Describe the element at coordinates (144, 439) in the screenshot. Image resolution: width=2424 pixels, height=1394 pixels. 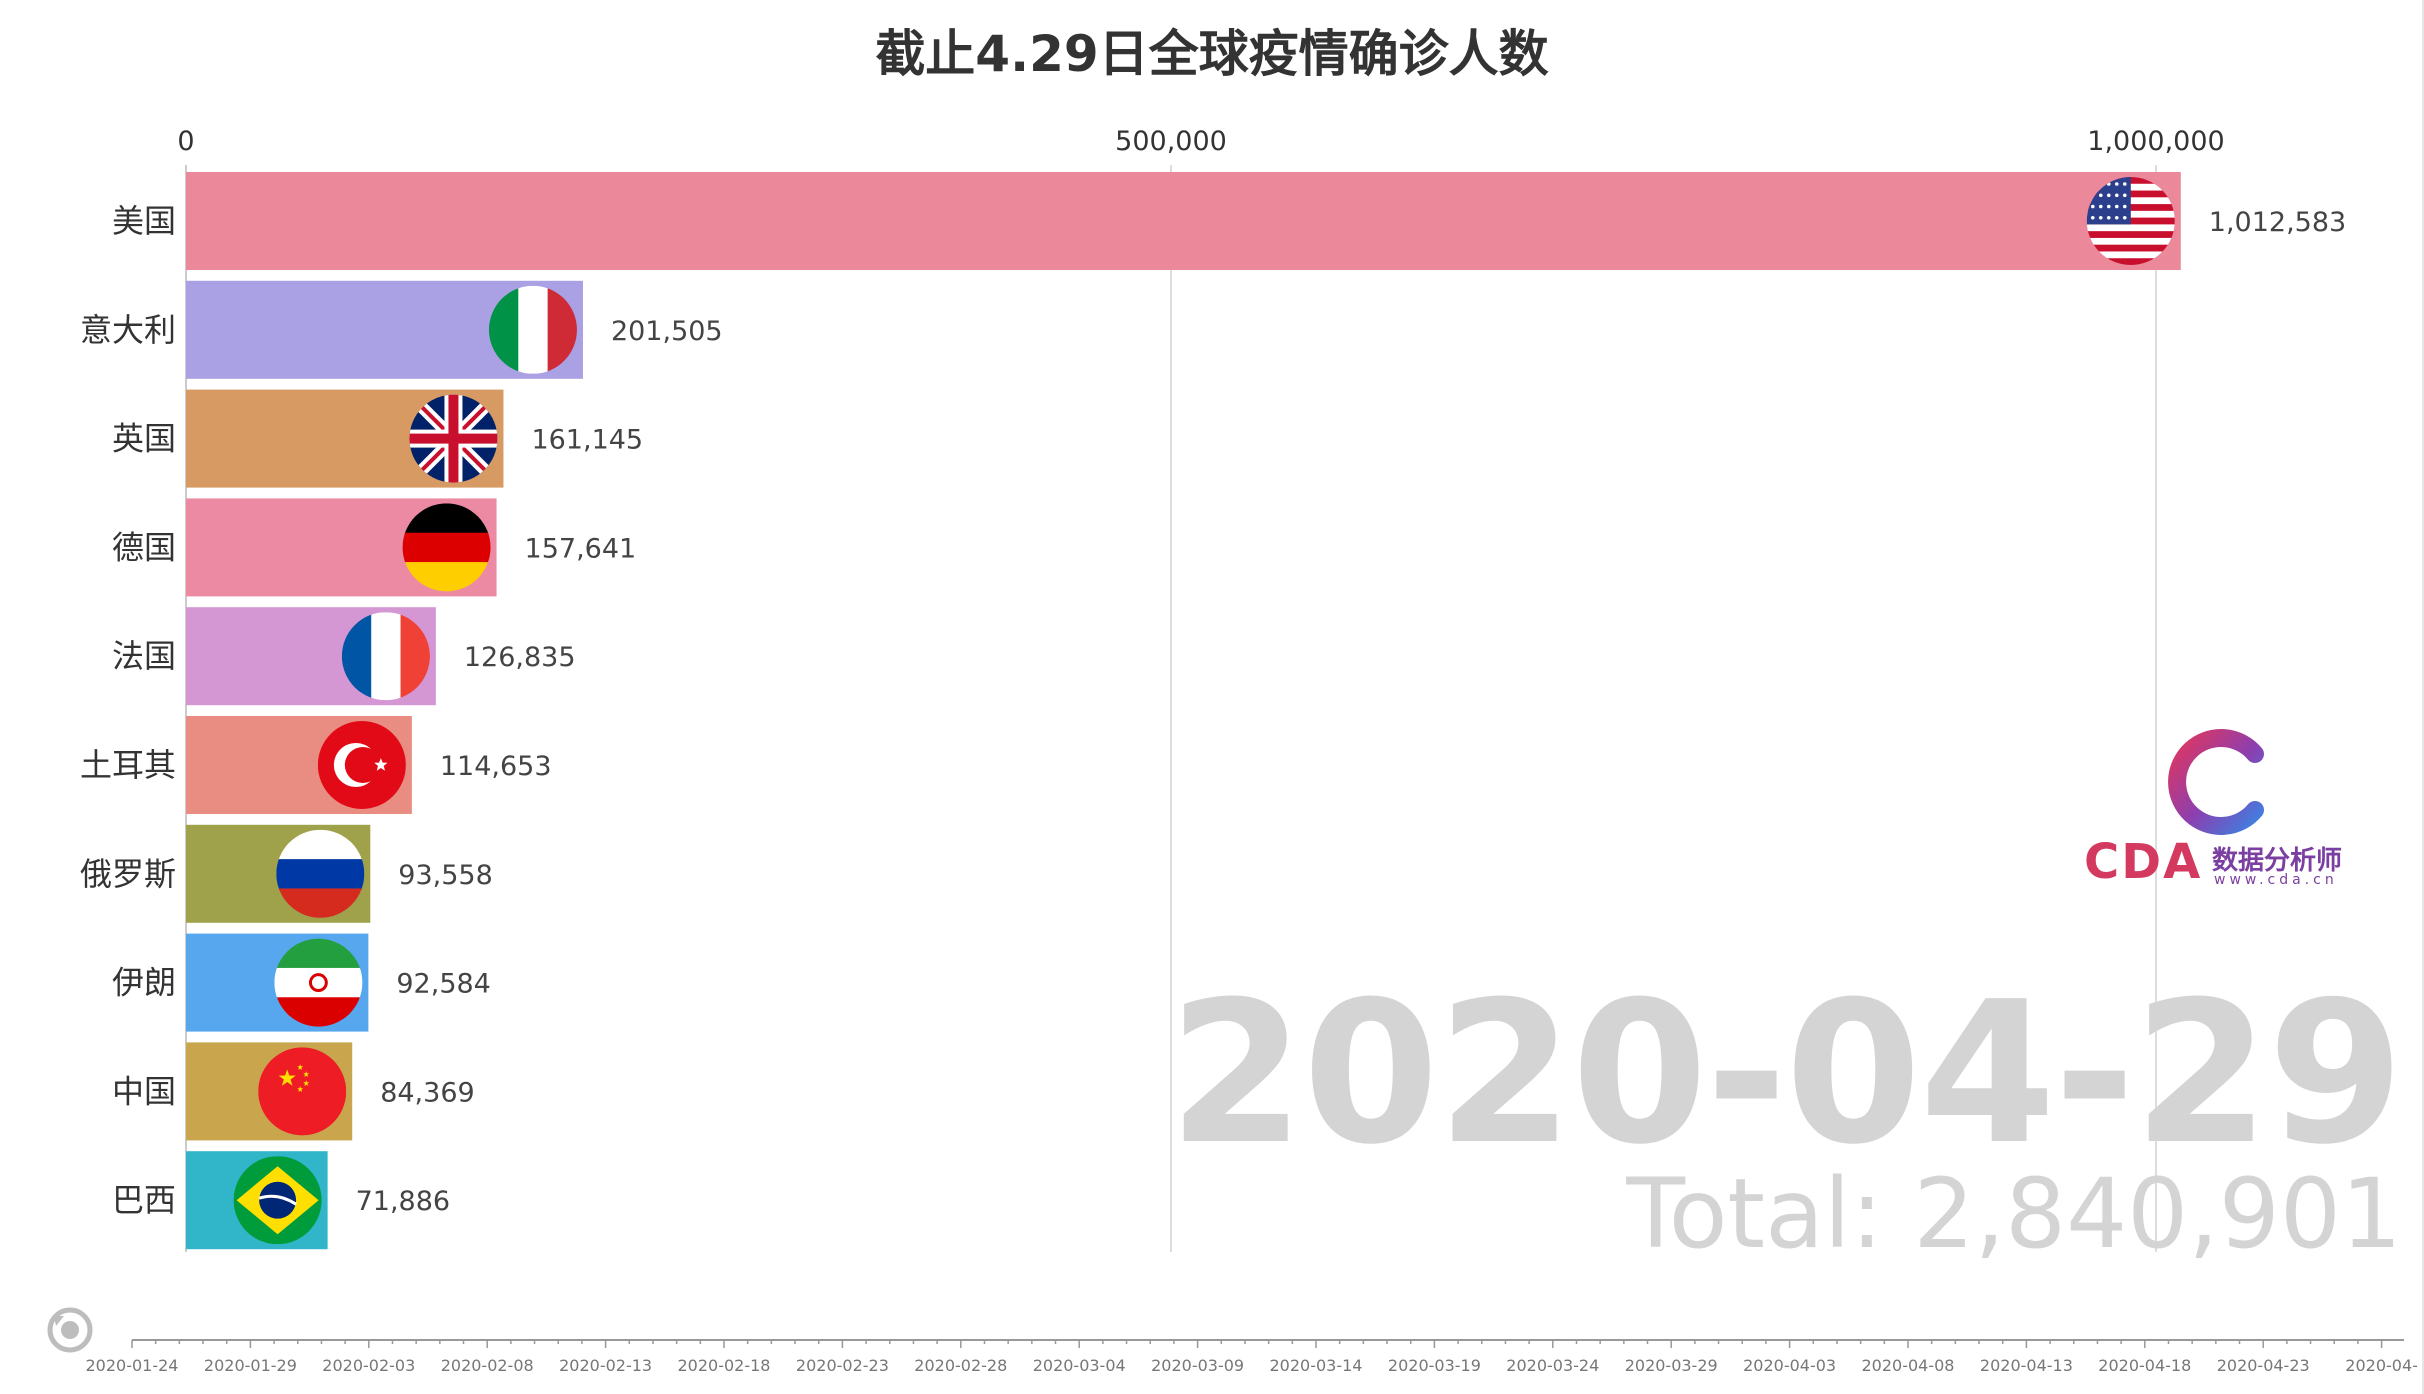
I see `category-label: 英国` at that location.